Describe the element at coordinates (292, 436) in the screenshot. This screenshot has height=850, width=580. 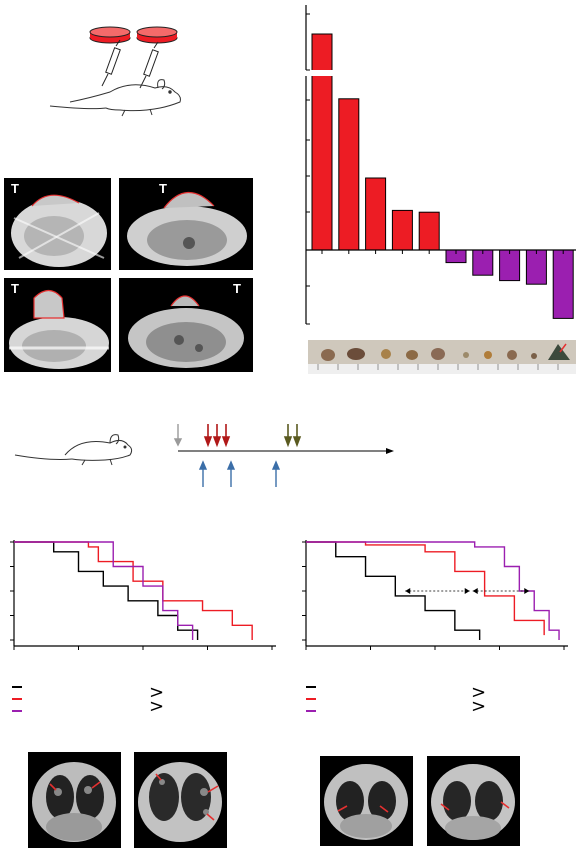
I see `arrows-above-olive` at that location.